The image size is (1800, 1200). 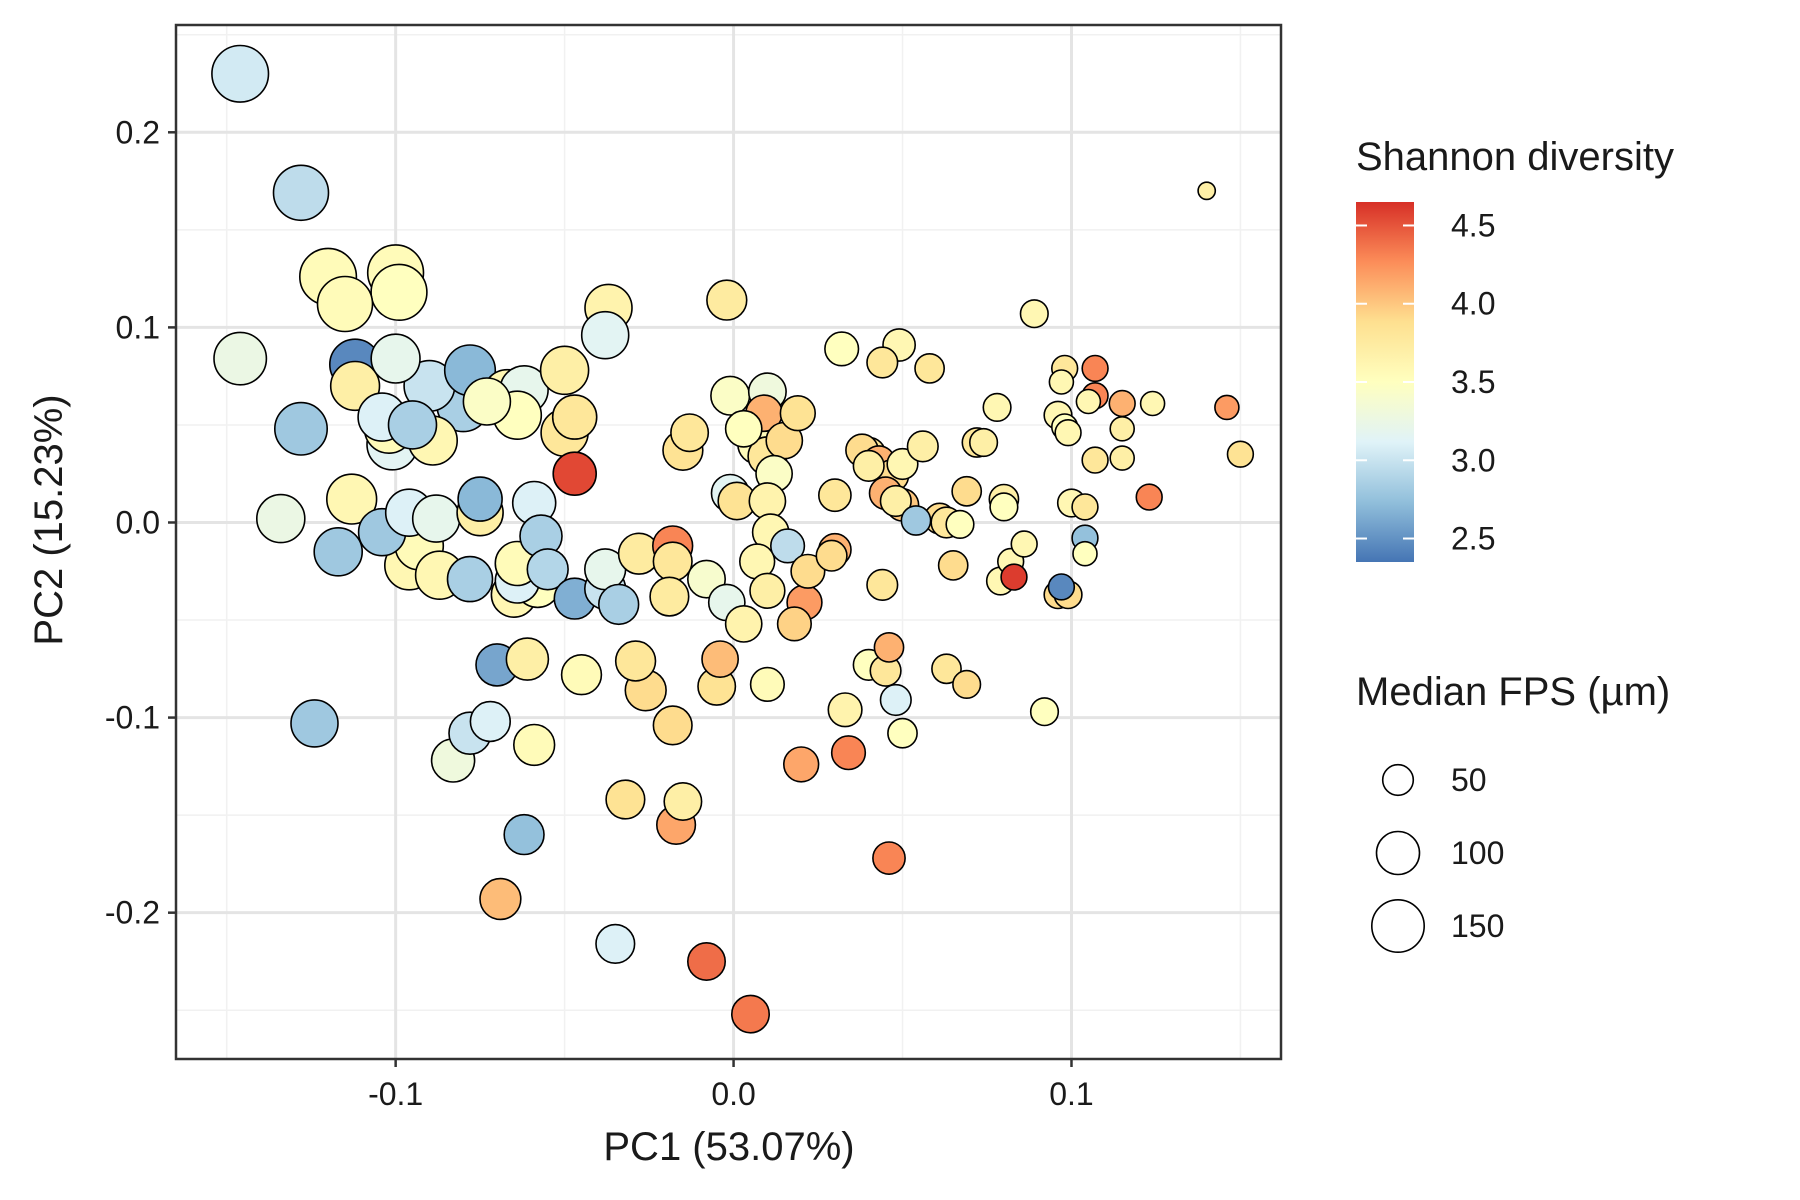 I want to click on size-legend: Median FPS (µm) 50 100 150, so click(x=1513, y=811).